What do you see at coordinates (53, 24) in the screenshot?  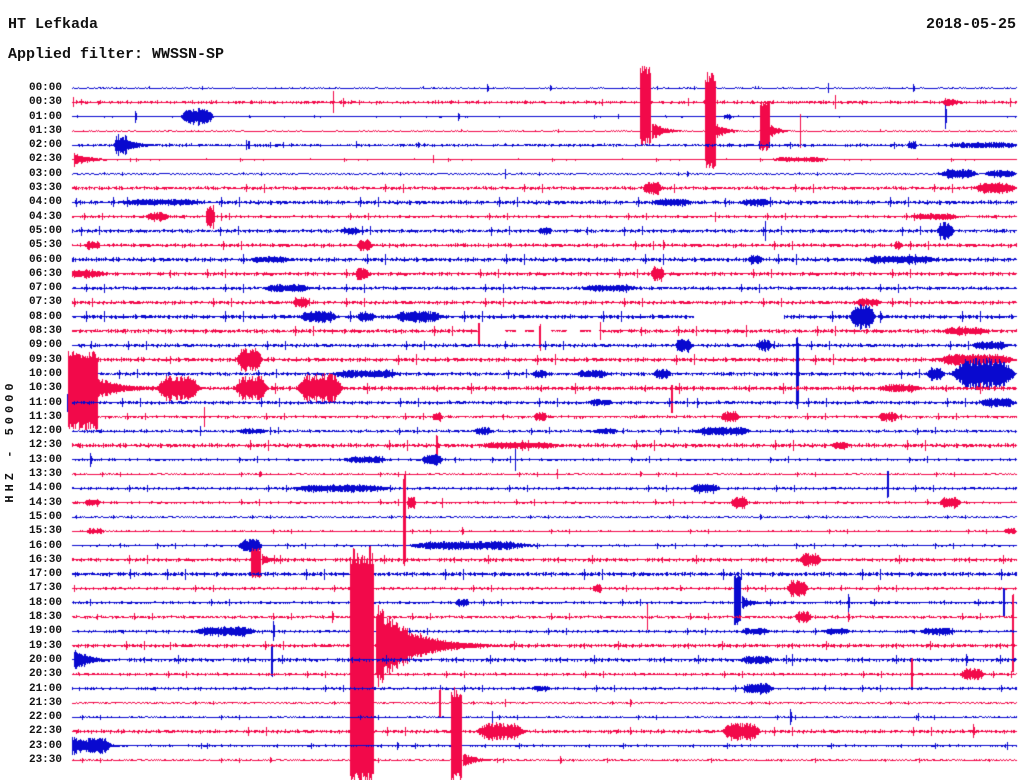 I see `station-title: HT Lefkada` at bounding box center [53, 24].